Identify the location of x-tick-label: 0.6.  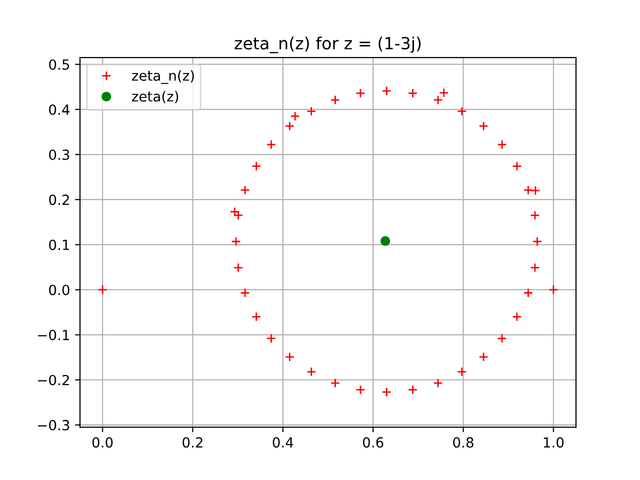
(373, 442).